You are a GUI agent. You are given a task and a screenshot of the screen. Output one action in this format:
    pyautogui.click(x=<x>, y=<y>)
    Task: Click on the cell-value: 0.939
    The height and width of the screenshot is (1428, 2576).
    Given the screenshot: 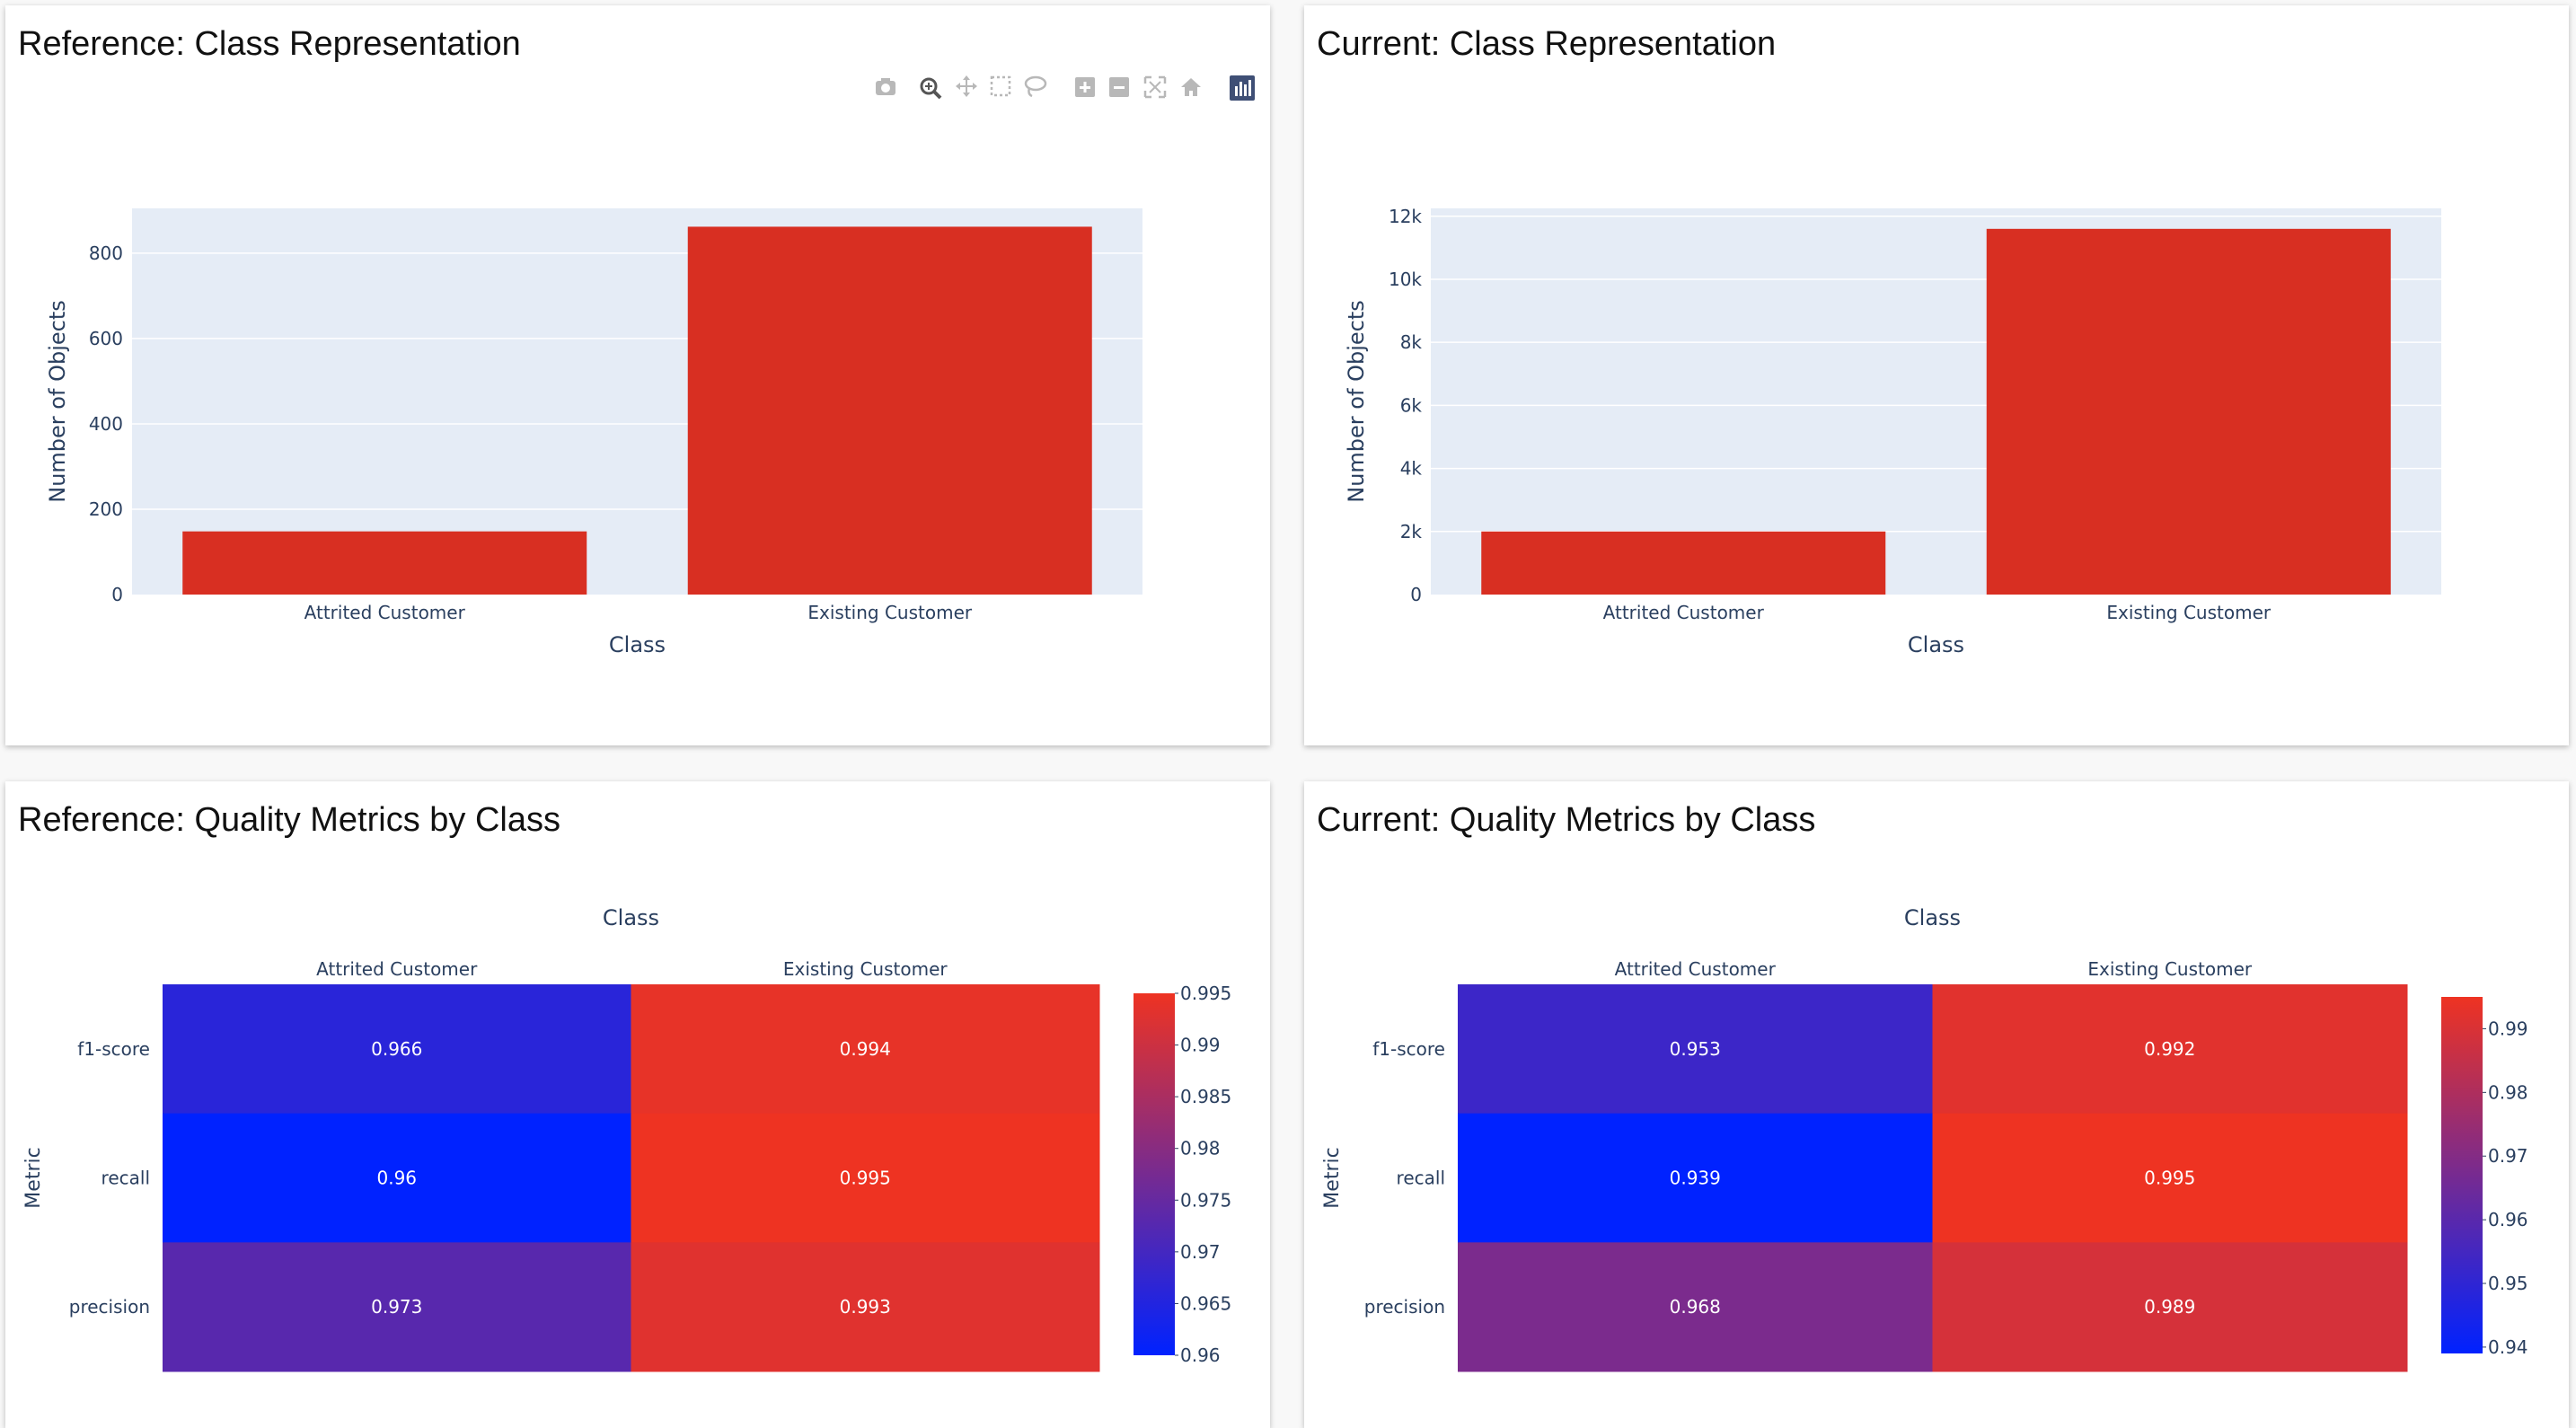 What is the action you would take?
    pyautogui.click(x=1695, y=1178)
    